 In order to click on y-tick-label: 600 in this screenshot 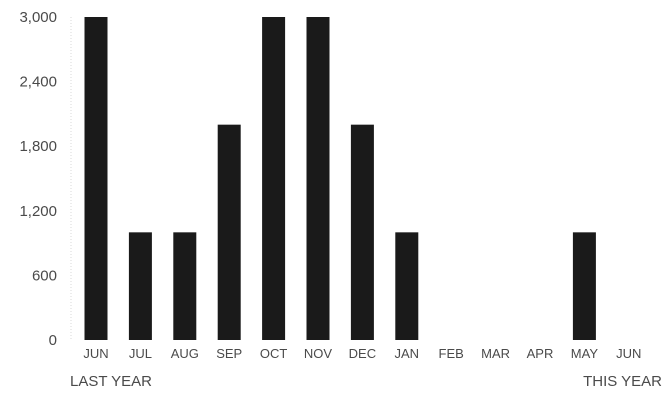, I will do `click(44, 275)`.